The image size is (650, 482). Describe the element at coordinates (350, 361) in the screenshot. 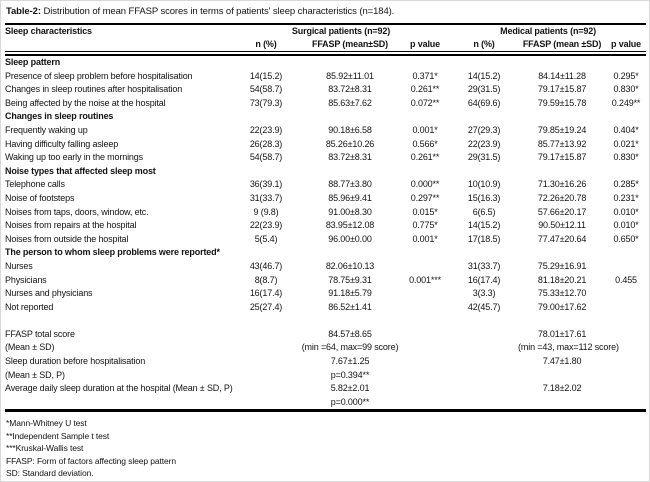

I see `cell-value: 7.67±1.25` at that location.